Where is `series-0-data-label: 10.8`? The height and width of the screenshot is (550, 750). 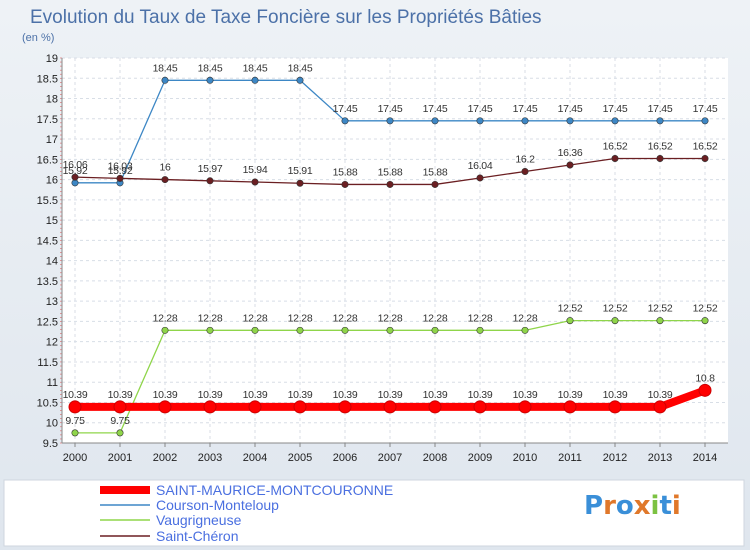 series-0-data-label: 10.8 is located at coordinates (705, 378).